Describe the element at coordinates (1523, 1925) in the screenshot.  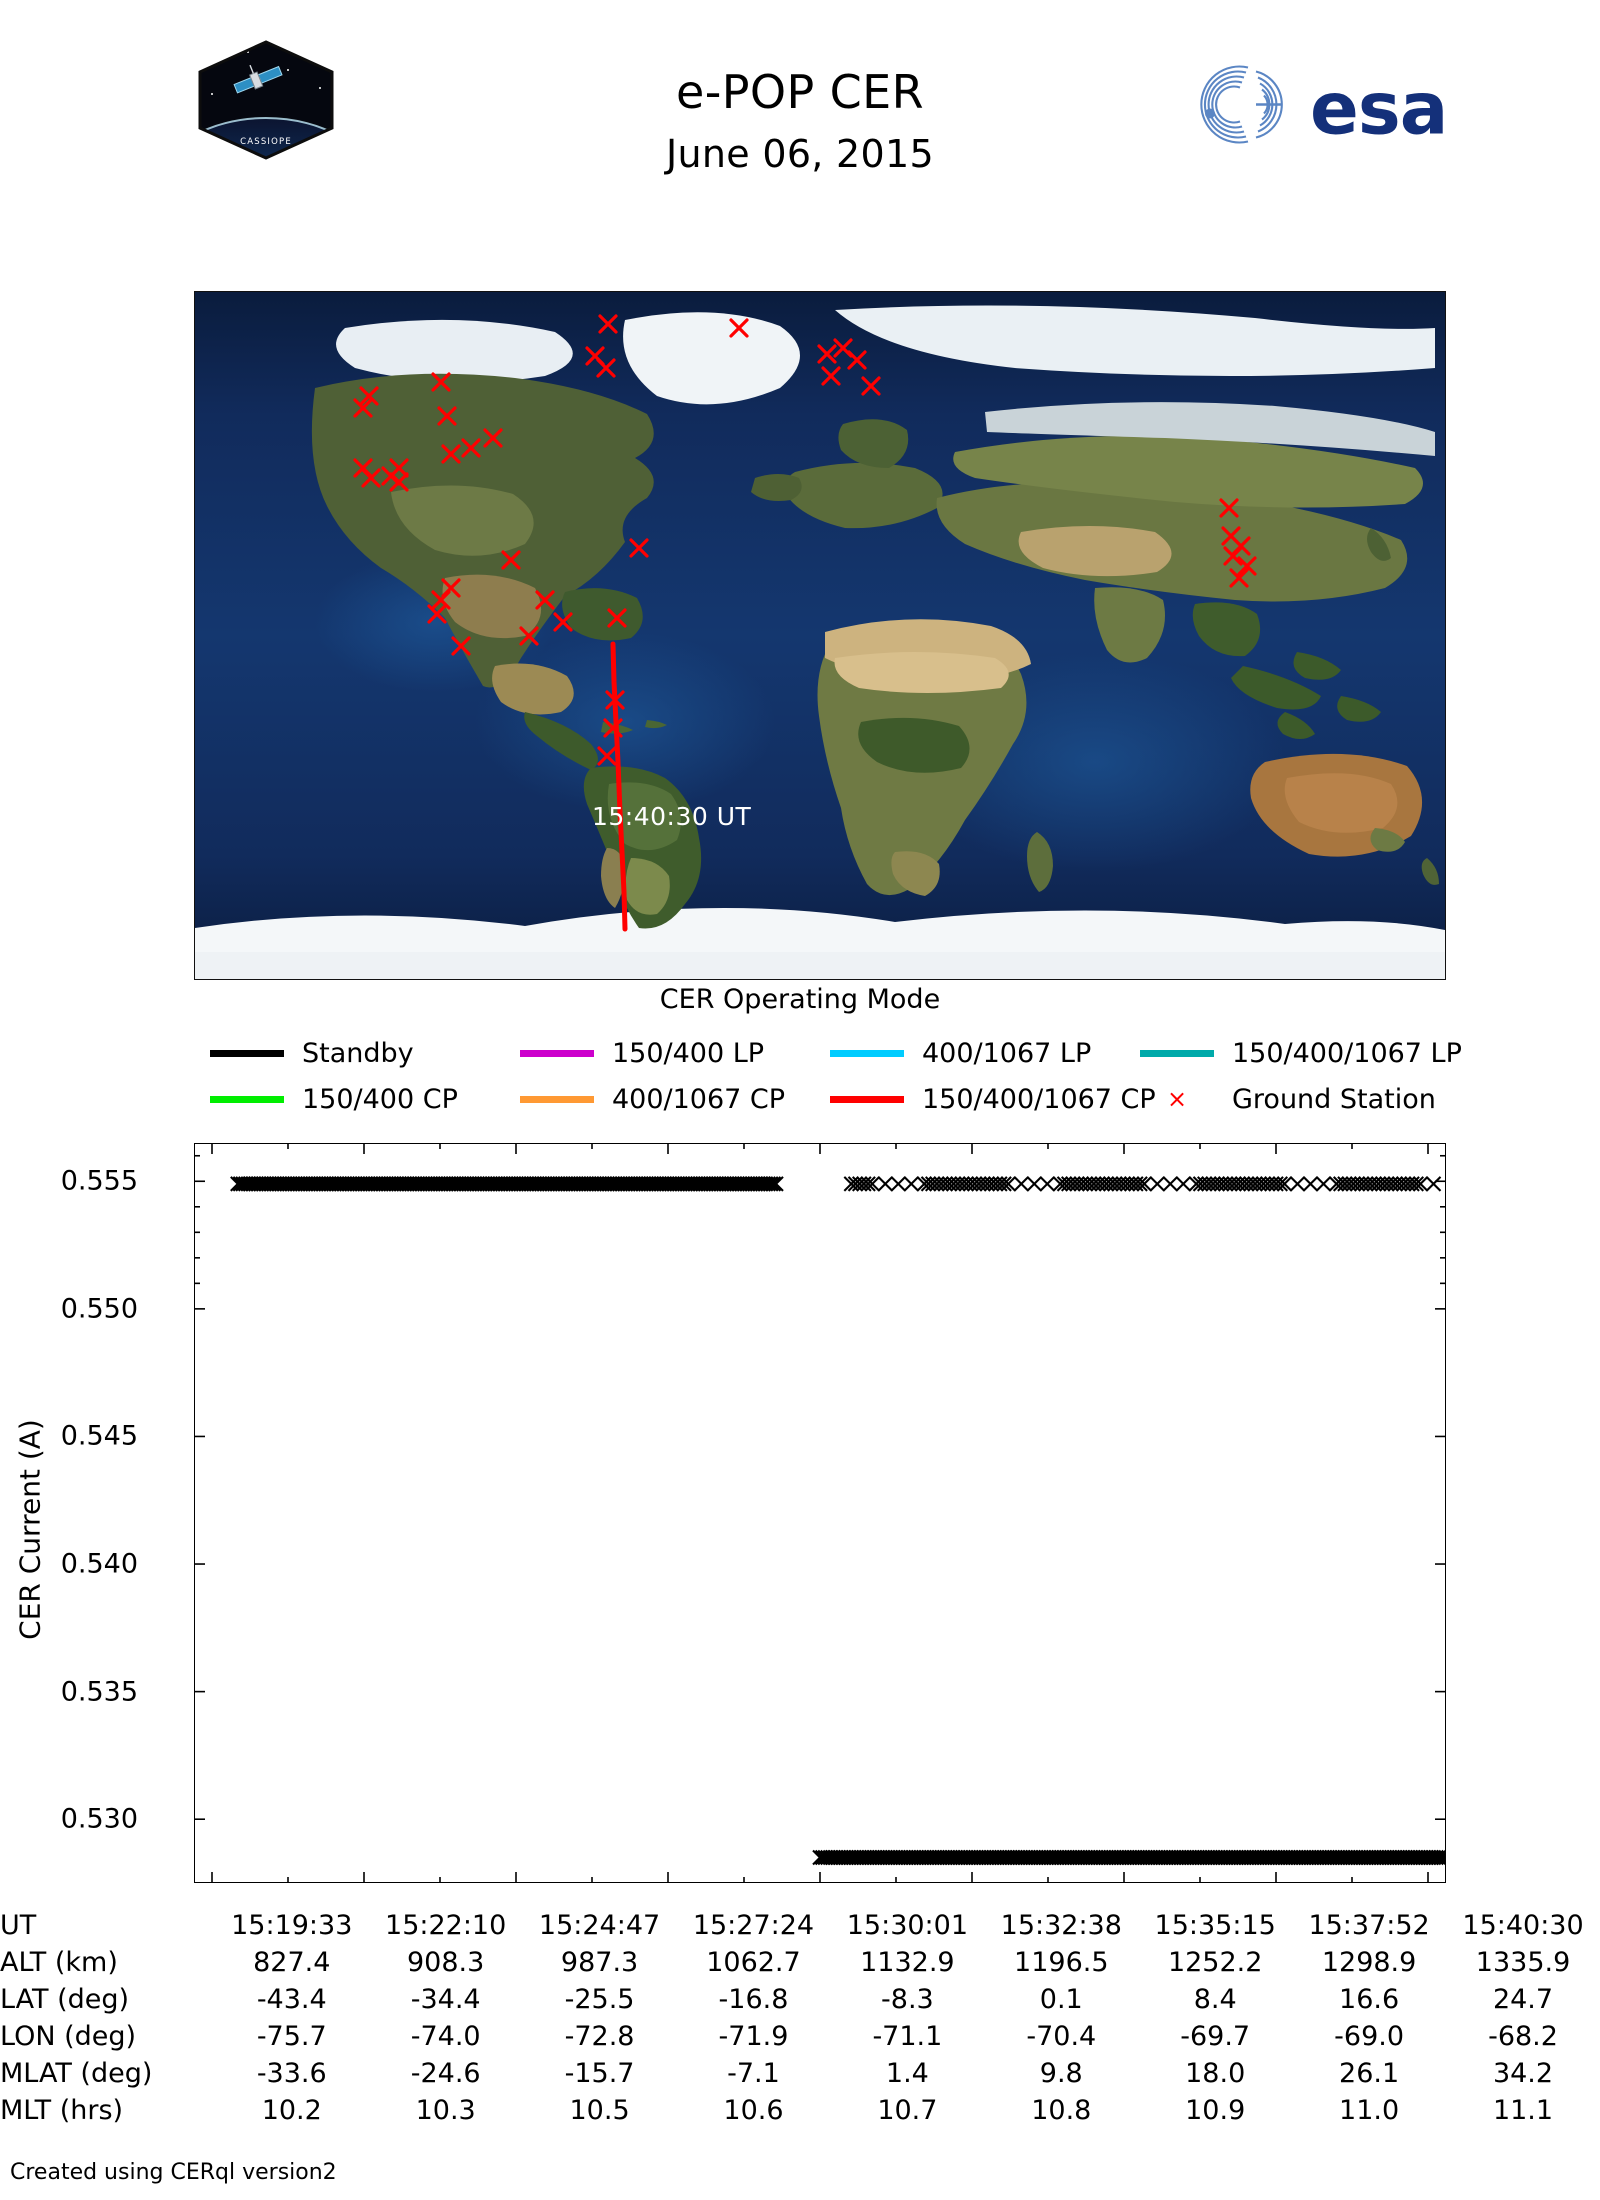
I see `table-cell: 15:40:30` at that location.